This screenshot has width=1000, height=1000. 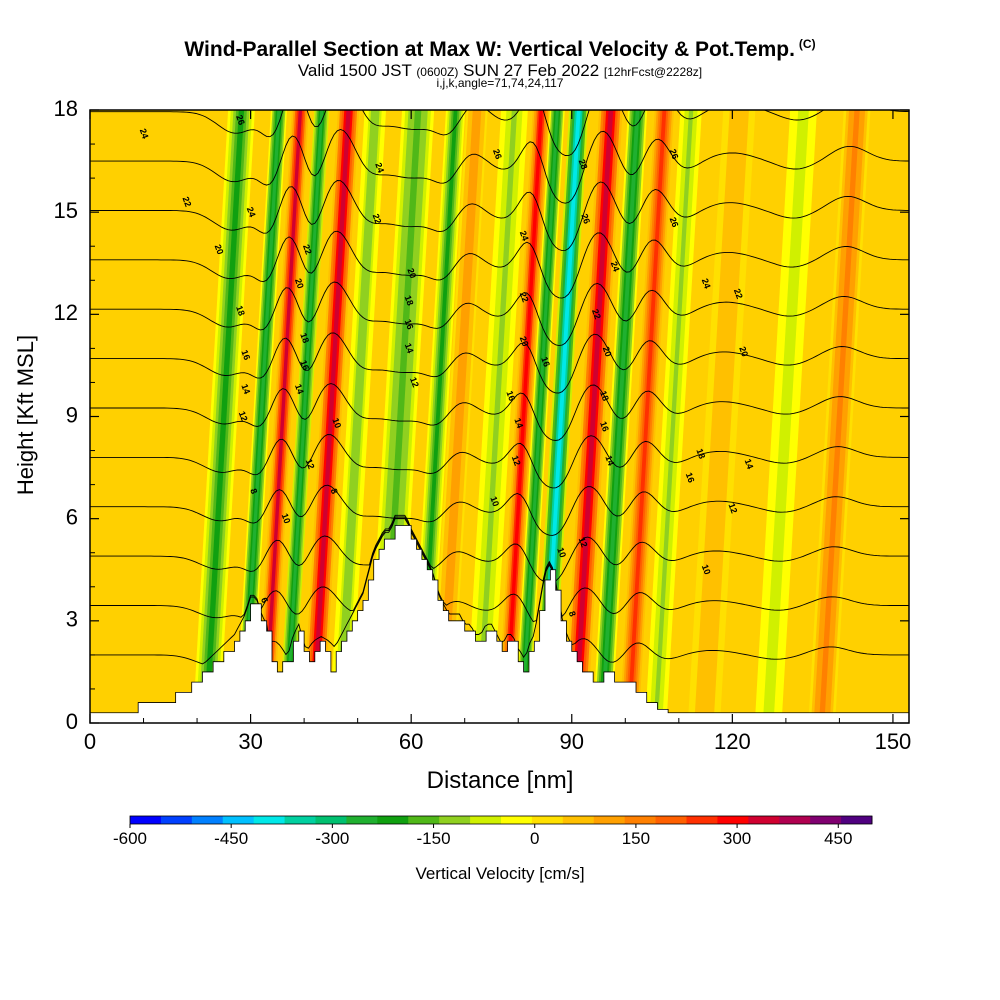 I want to click on colorbar-tick-label: -150, so click(x=434, y=838).